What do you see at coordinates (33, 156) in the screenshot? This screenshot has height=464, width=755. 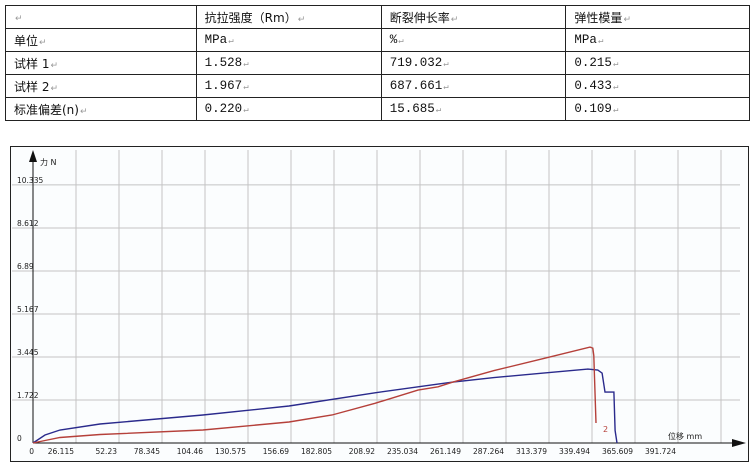 I see `y-axis-arrow-icon` at bounding box center [33, 156].